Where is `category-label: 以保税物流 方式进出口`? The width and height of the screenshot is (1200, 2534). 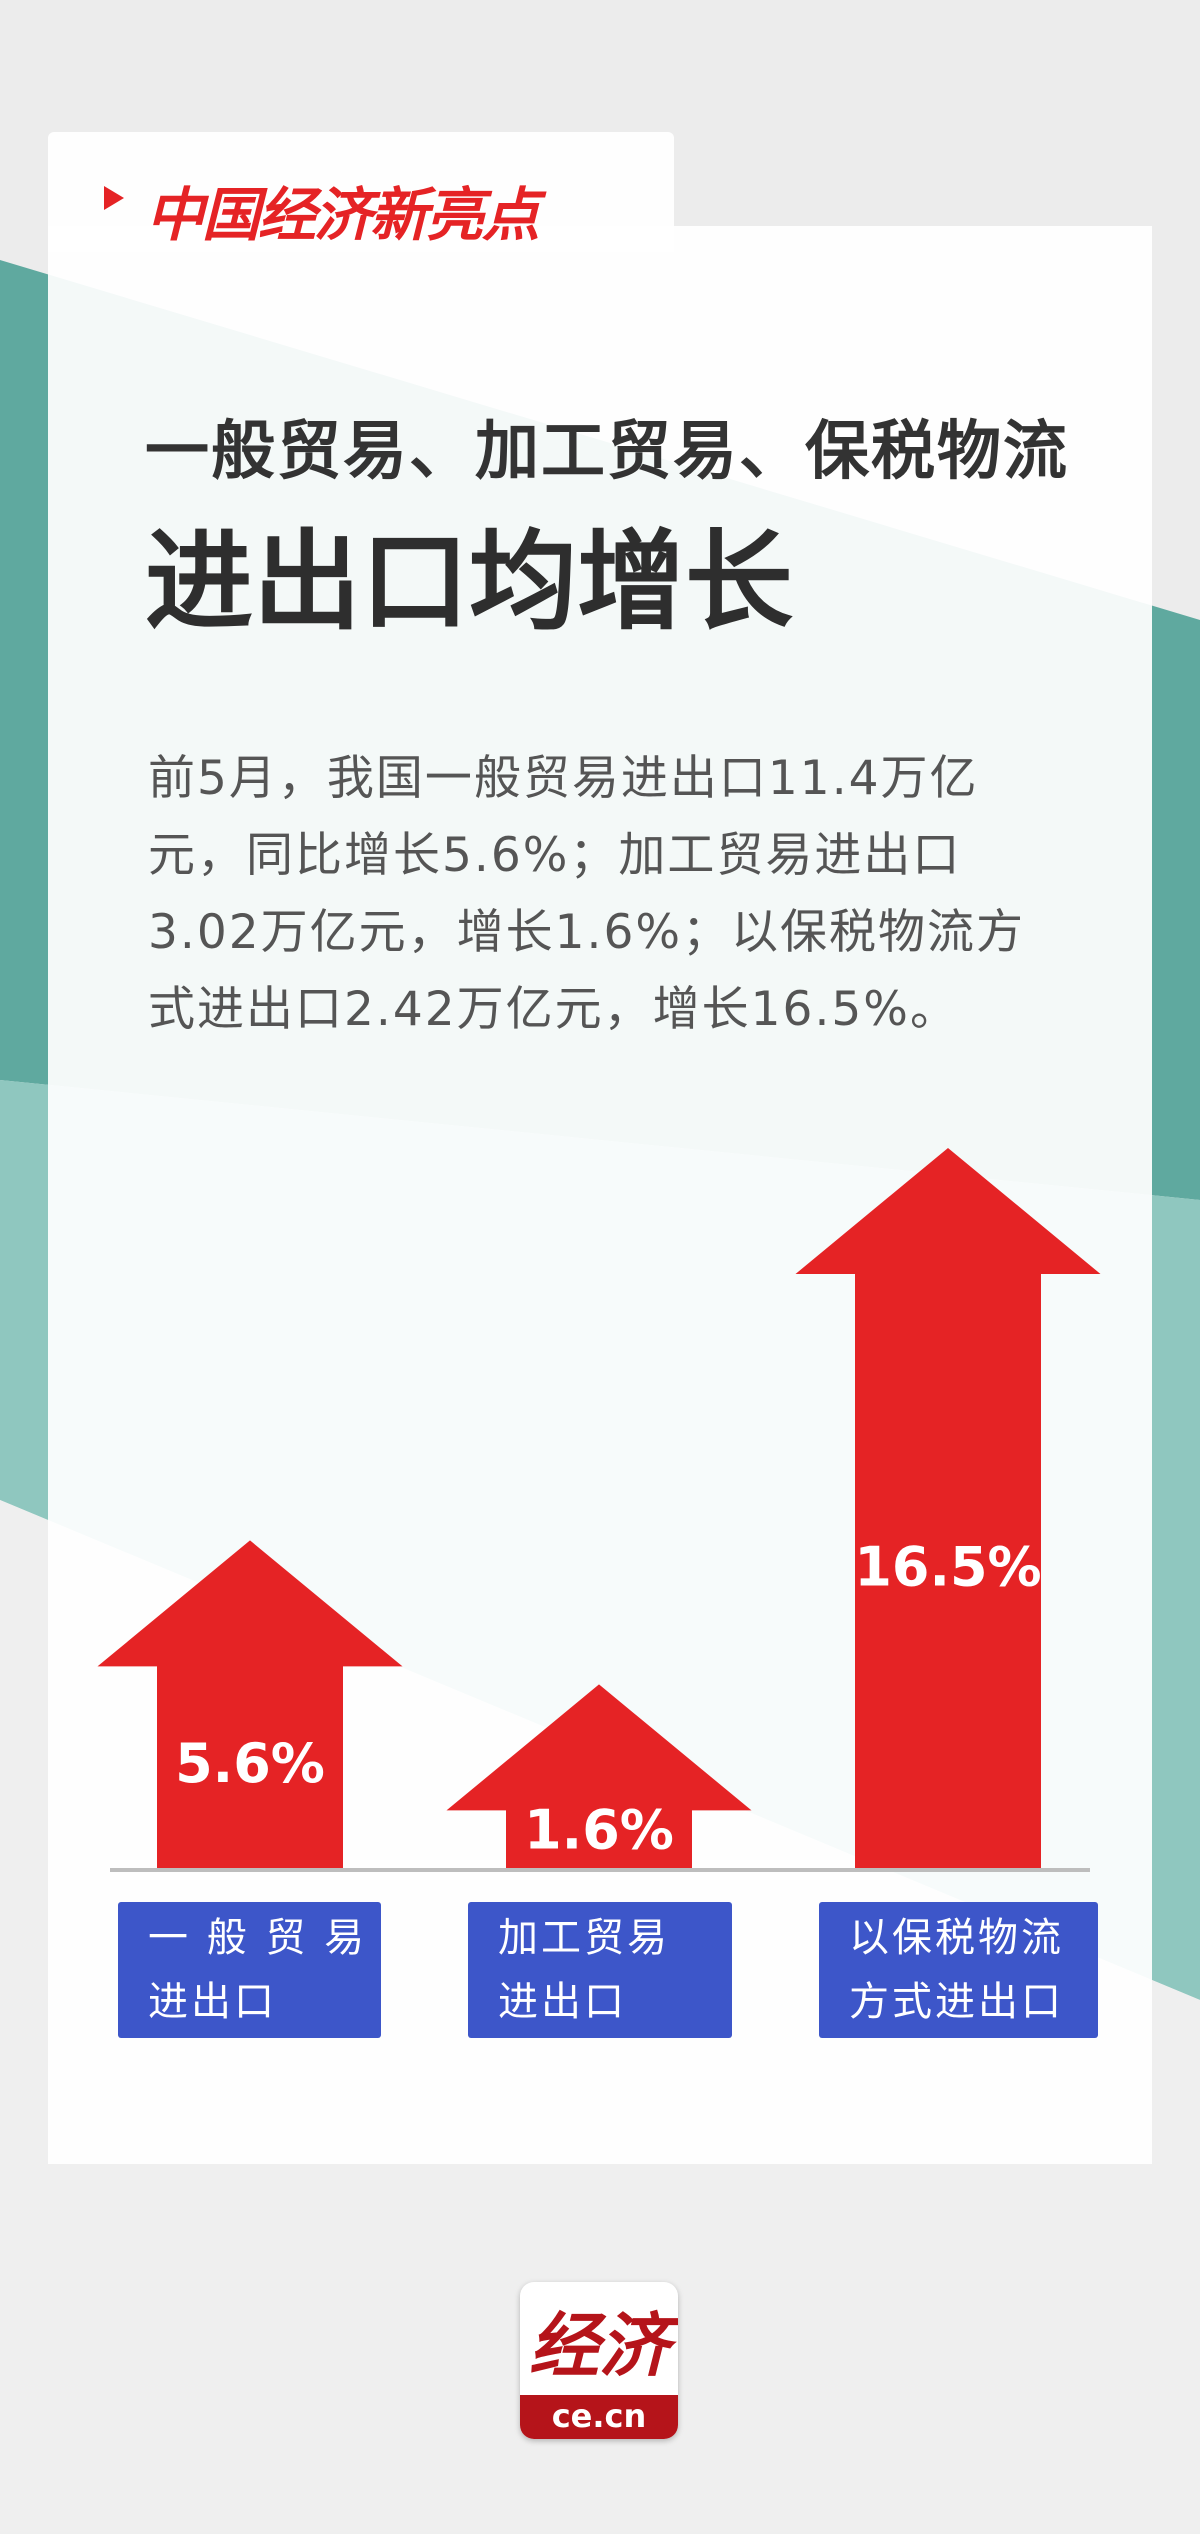 category-label: 以保税物流 方式进出口 is located at coordinates (958, 1970).